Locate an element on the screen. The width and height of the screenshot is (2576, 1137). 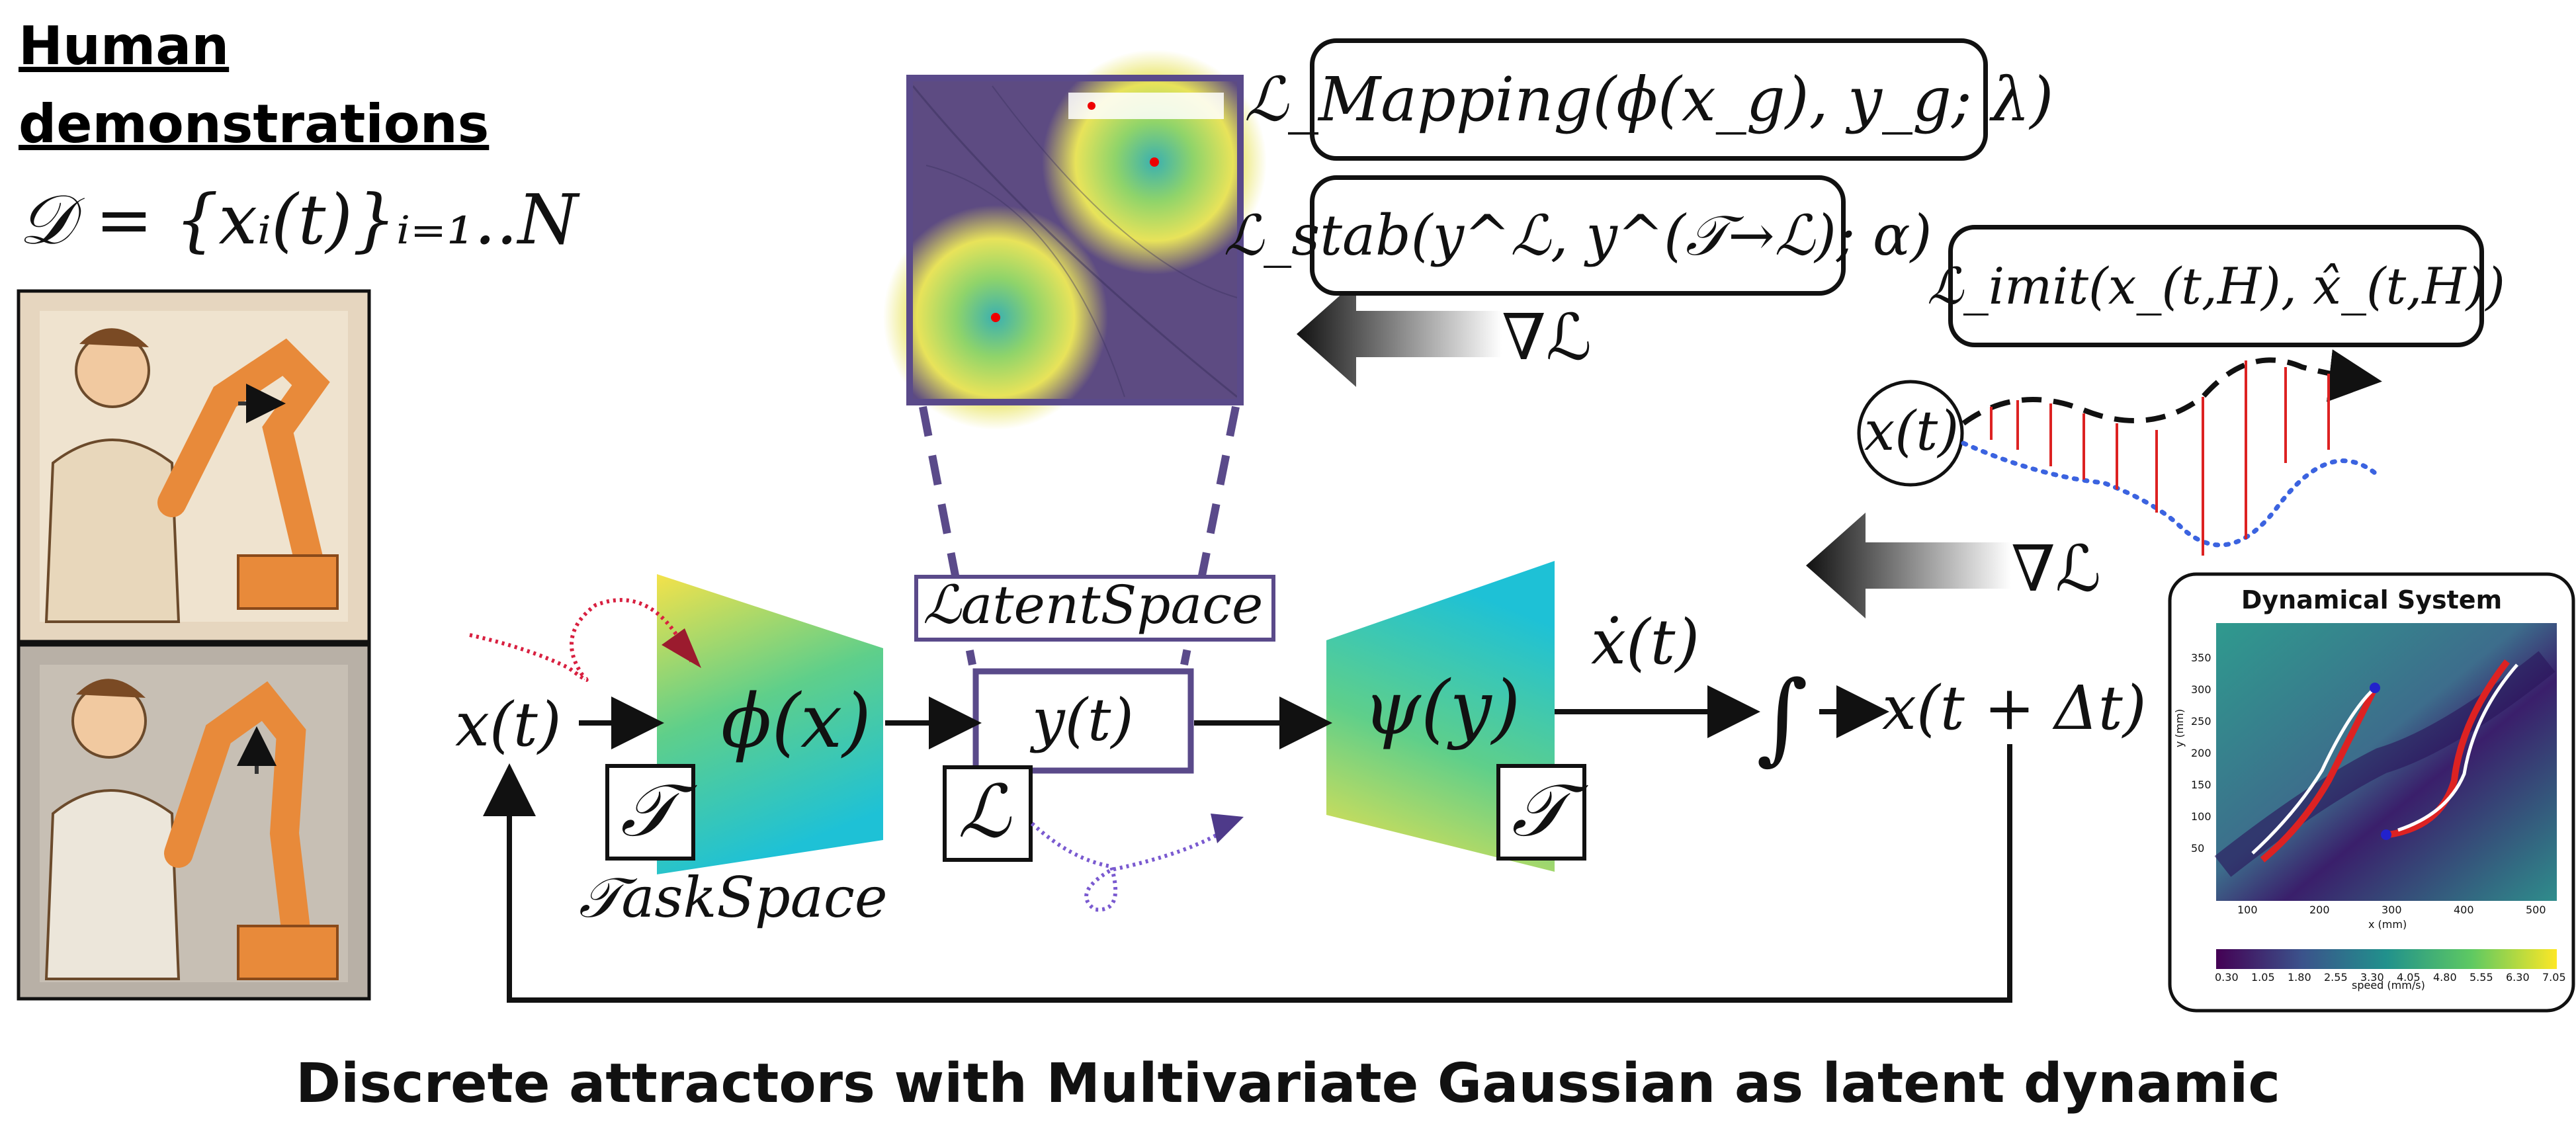
inset-ylabel: y (mm) is located at coordinates (2179, 727).